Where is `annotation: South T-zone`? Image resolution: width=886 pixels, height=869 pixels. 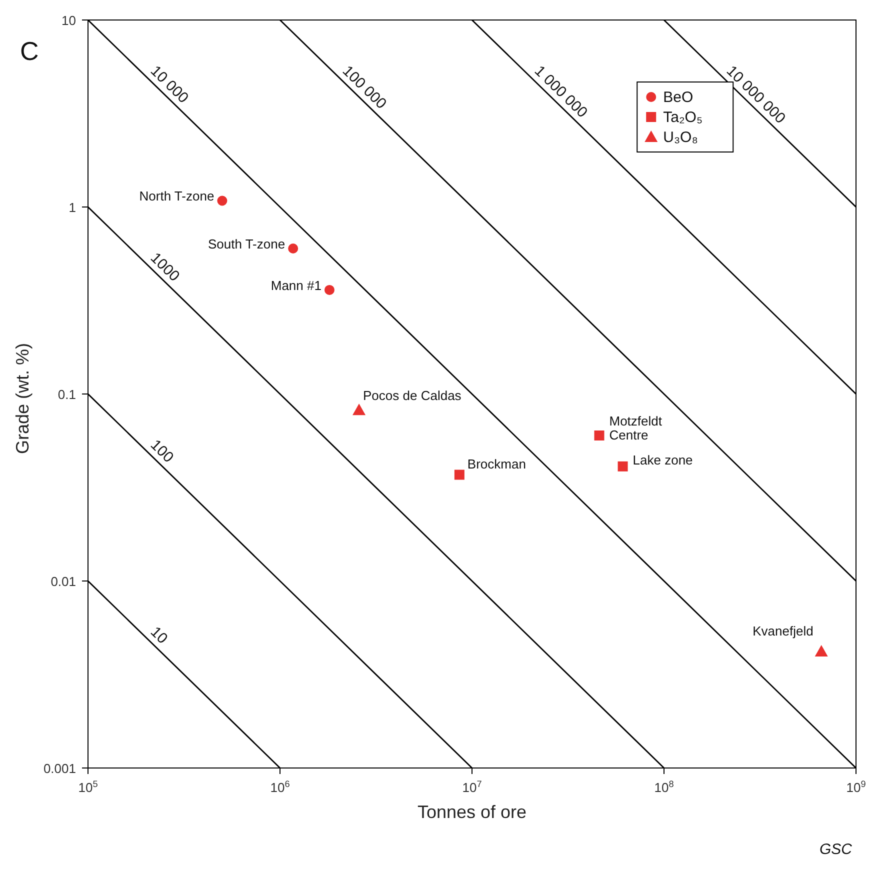
annotation: South T-zone is located at coordinates (247, 244).